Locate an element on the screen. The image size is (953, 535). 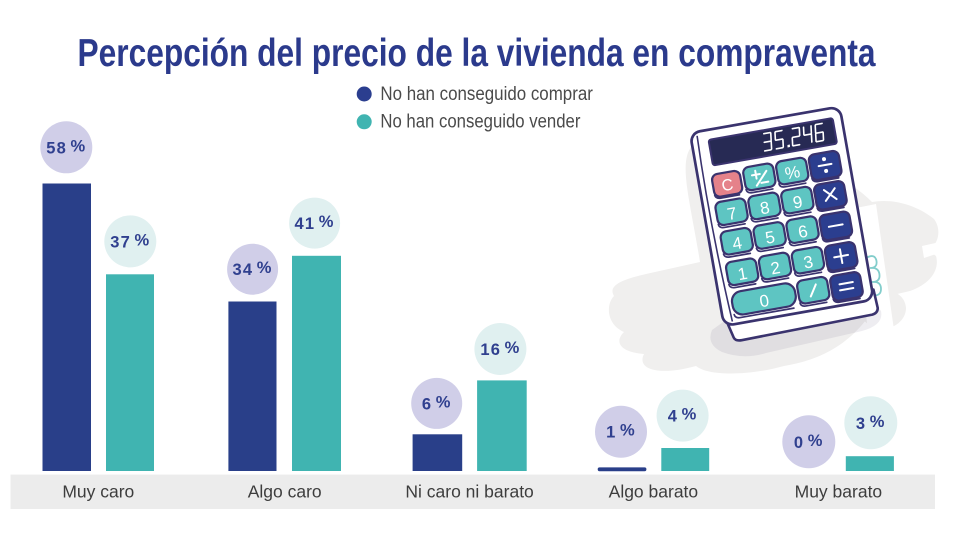
svg-text: 9 is located at coordinates (797, 202).